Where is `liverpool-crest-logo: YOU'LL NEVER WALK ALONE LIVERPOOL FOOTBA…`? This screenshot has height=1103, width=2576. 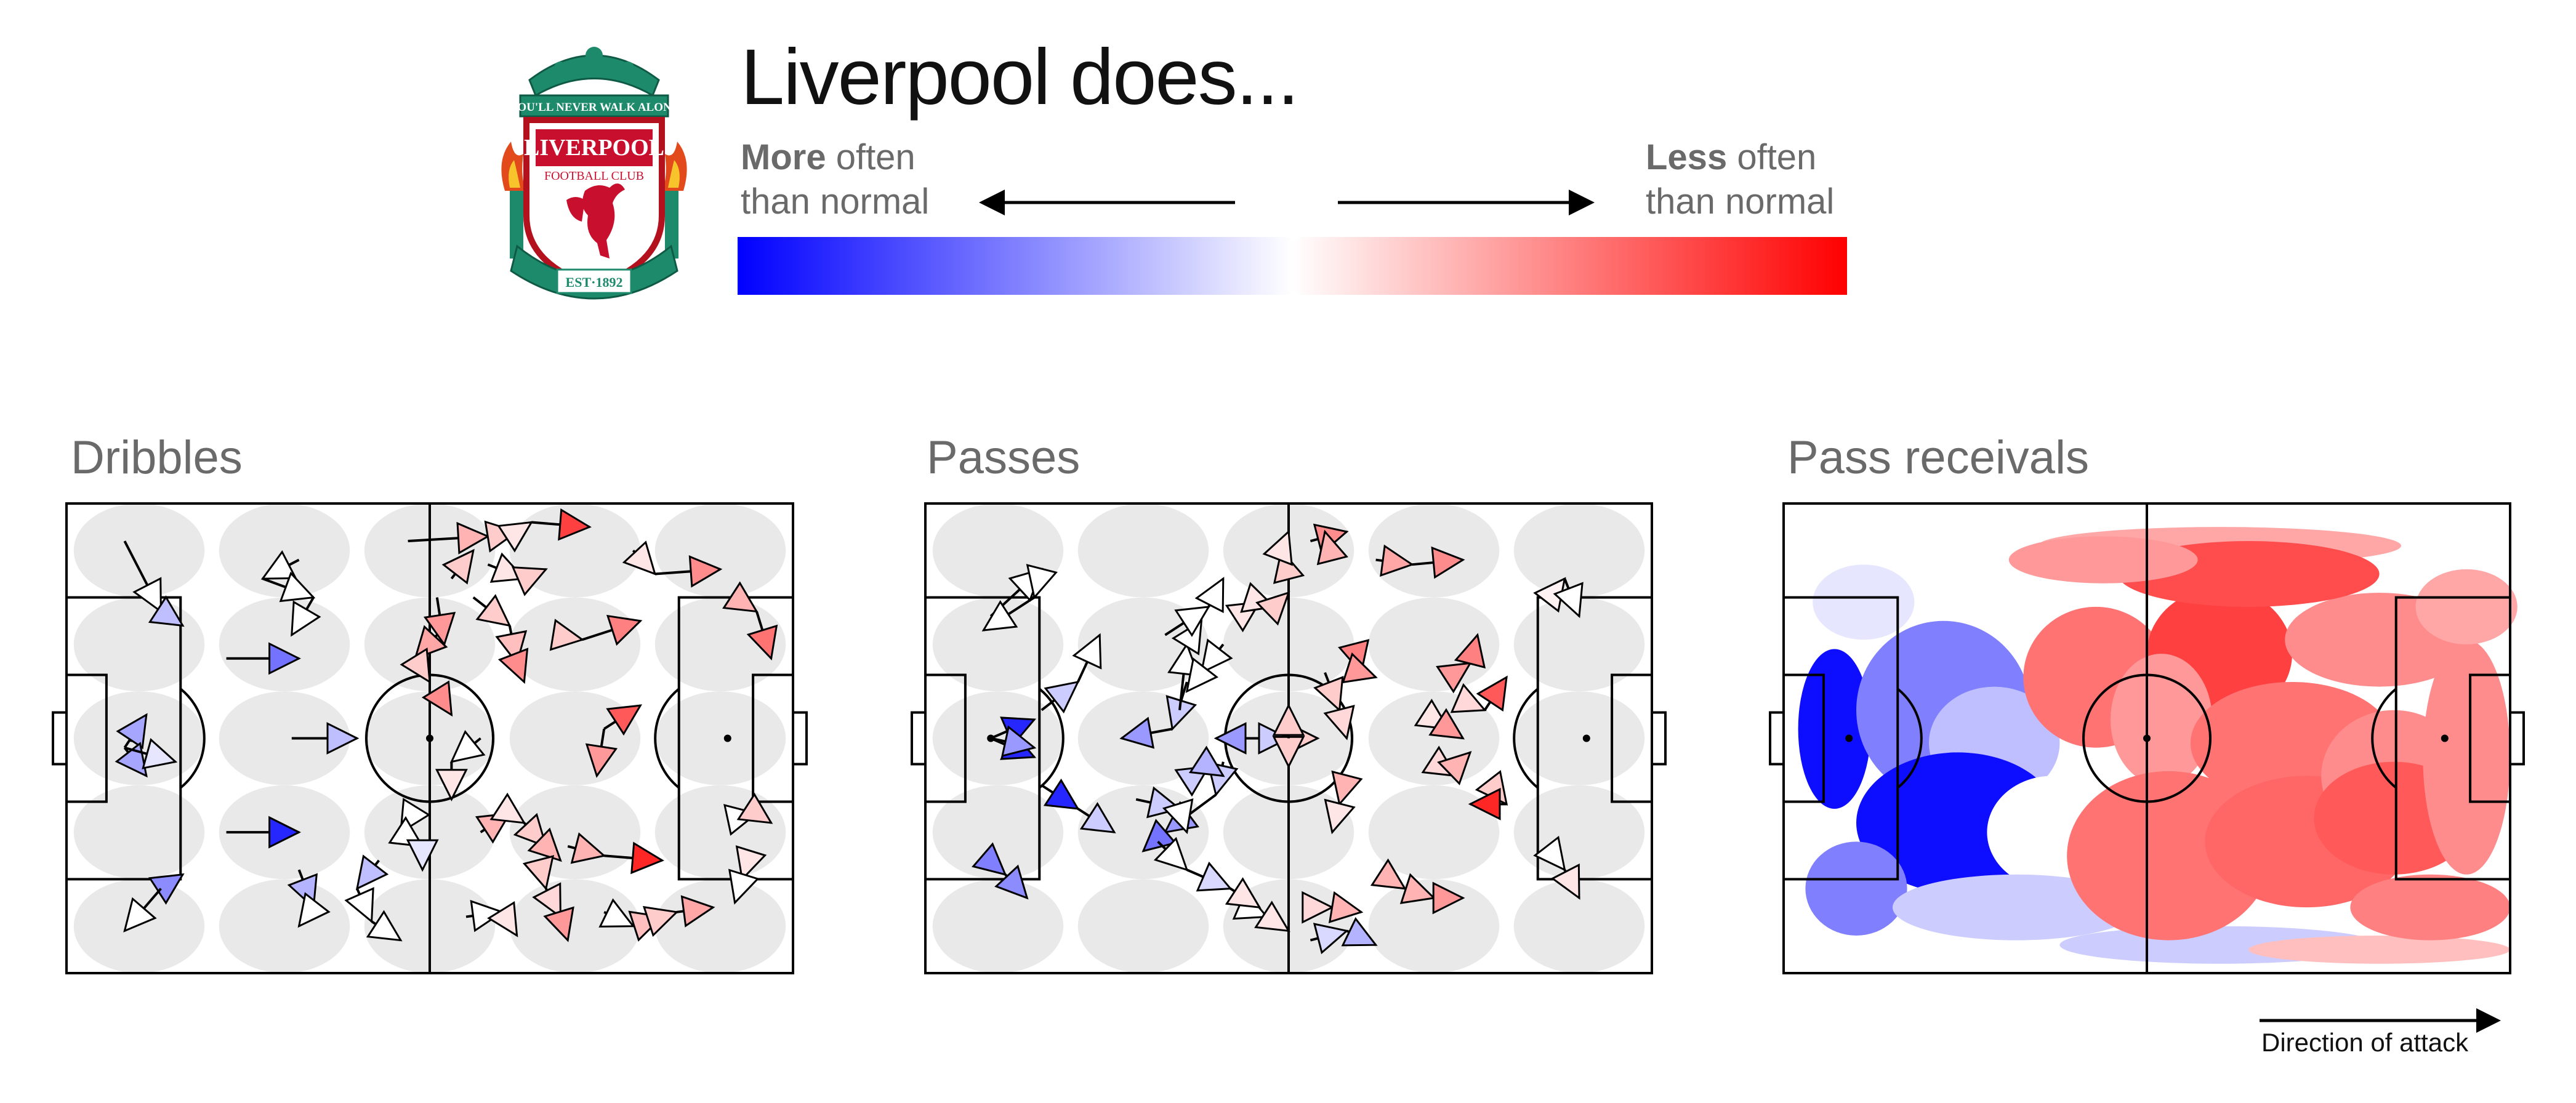 liverpool-crest-logo: YOU'LL NEVER WALK ALONE LIVERPOOL FOOTBA… is located at coordinates (594, 173).